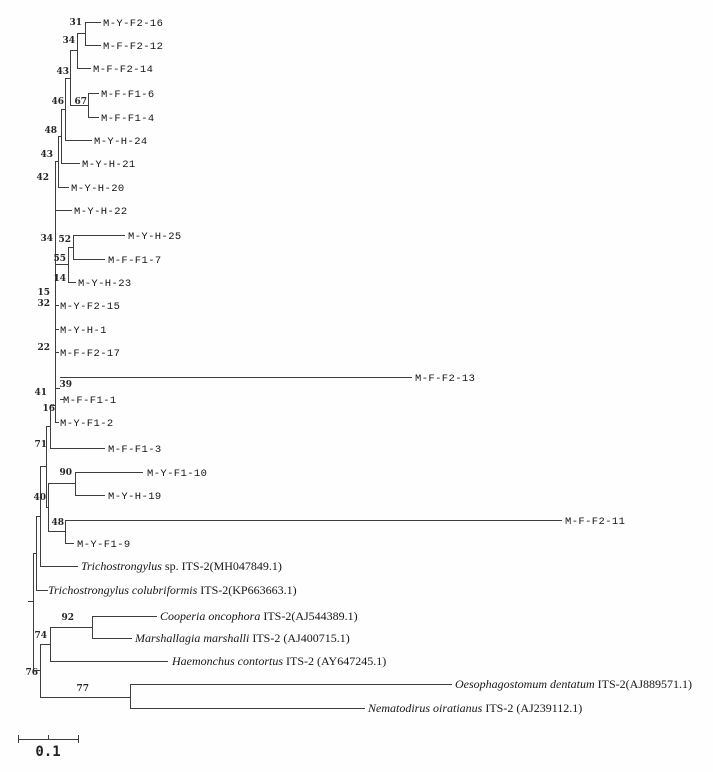  Describe the element at coordinates (105, 284) in the screenshot. I see `taxon-label: M-Y-H-23` at that location.